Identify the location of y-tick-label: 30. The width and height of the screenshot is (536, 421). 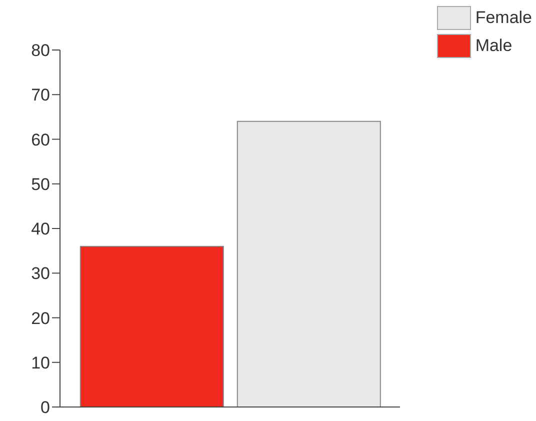
(40, 274).